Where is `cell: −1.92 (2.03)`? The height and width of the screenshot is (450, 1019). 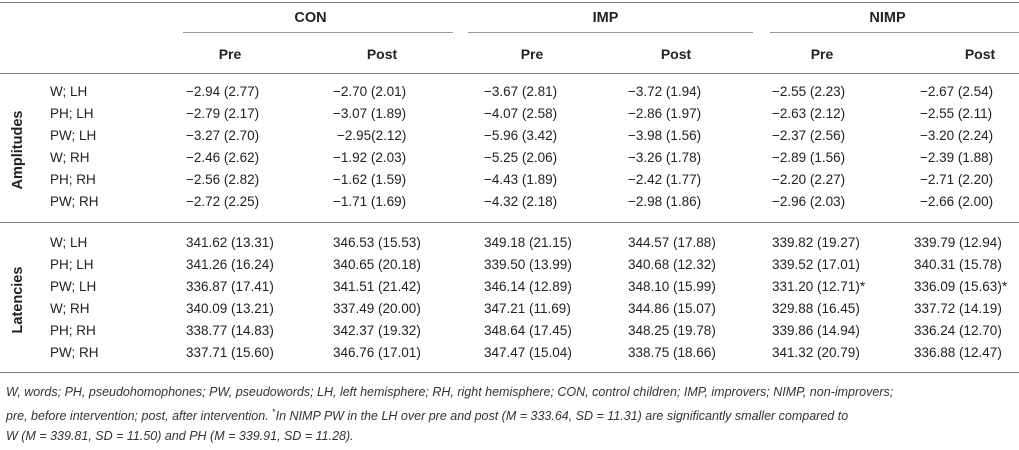 cell: −1.92 (2.03) is located at coordinates (370, 157).